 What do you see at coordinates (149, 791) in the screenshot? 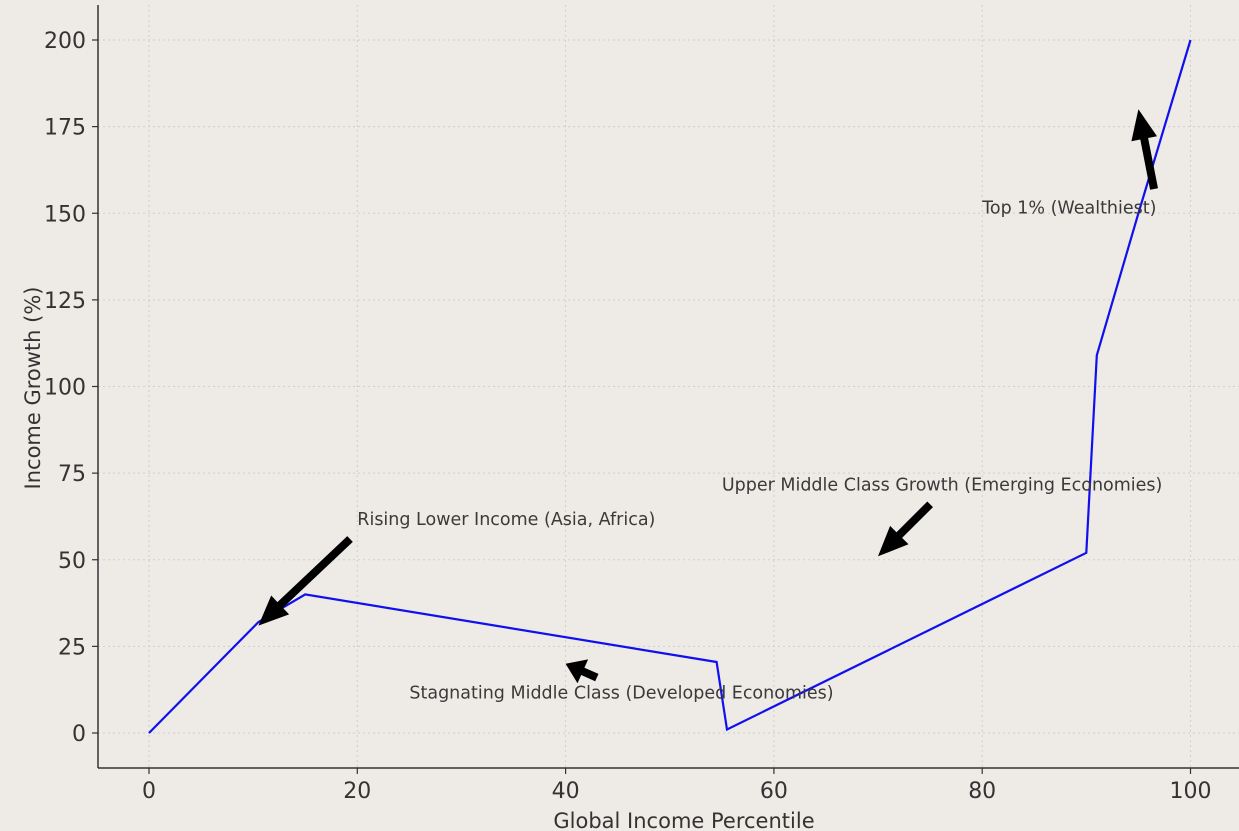
I see `x-tick-label: 0` at bounding box center [149, 791].